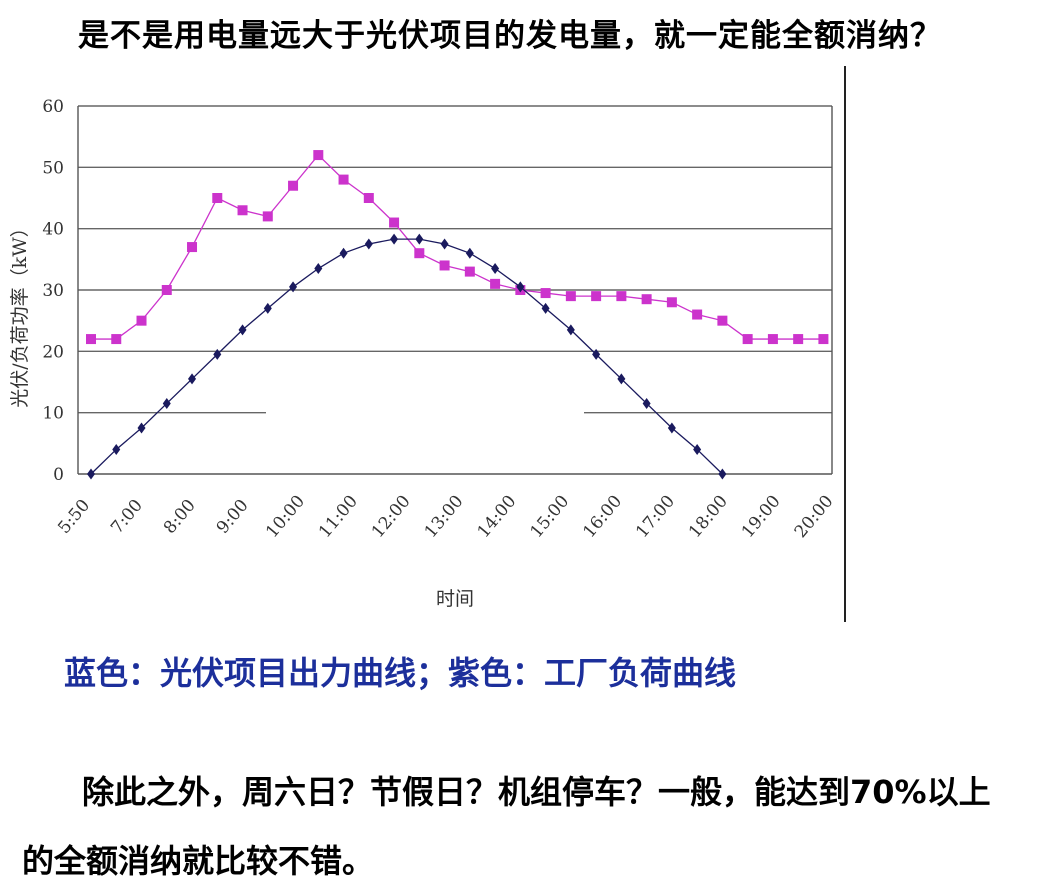 This screenshot has width=1062, height=896. I want to click on paragraph-line-1: 除此之外，周六日？节假日？机组停车？一般，能达到70%以上, so click(536, 792).